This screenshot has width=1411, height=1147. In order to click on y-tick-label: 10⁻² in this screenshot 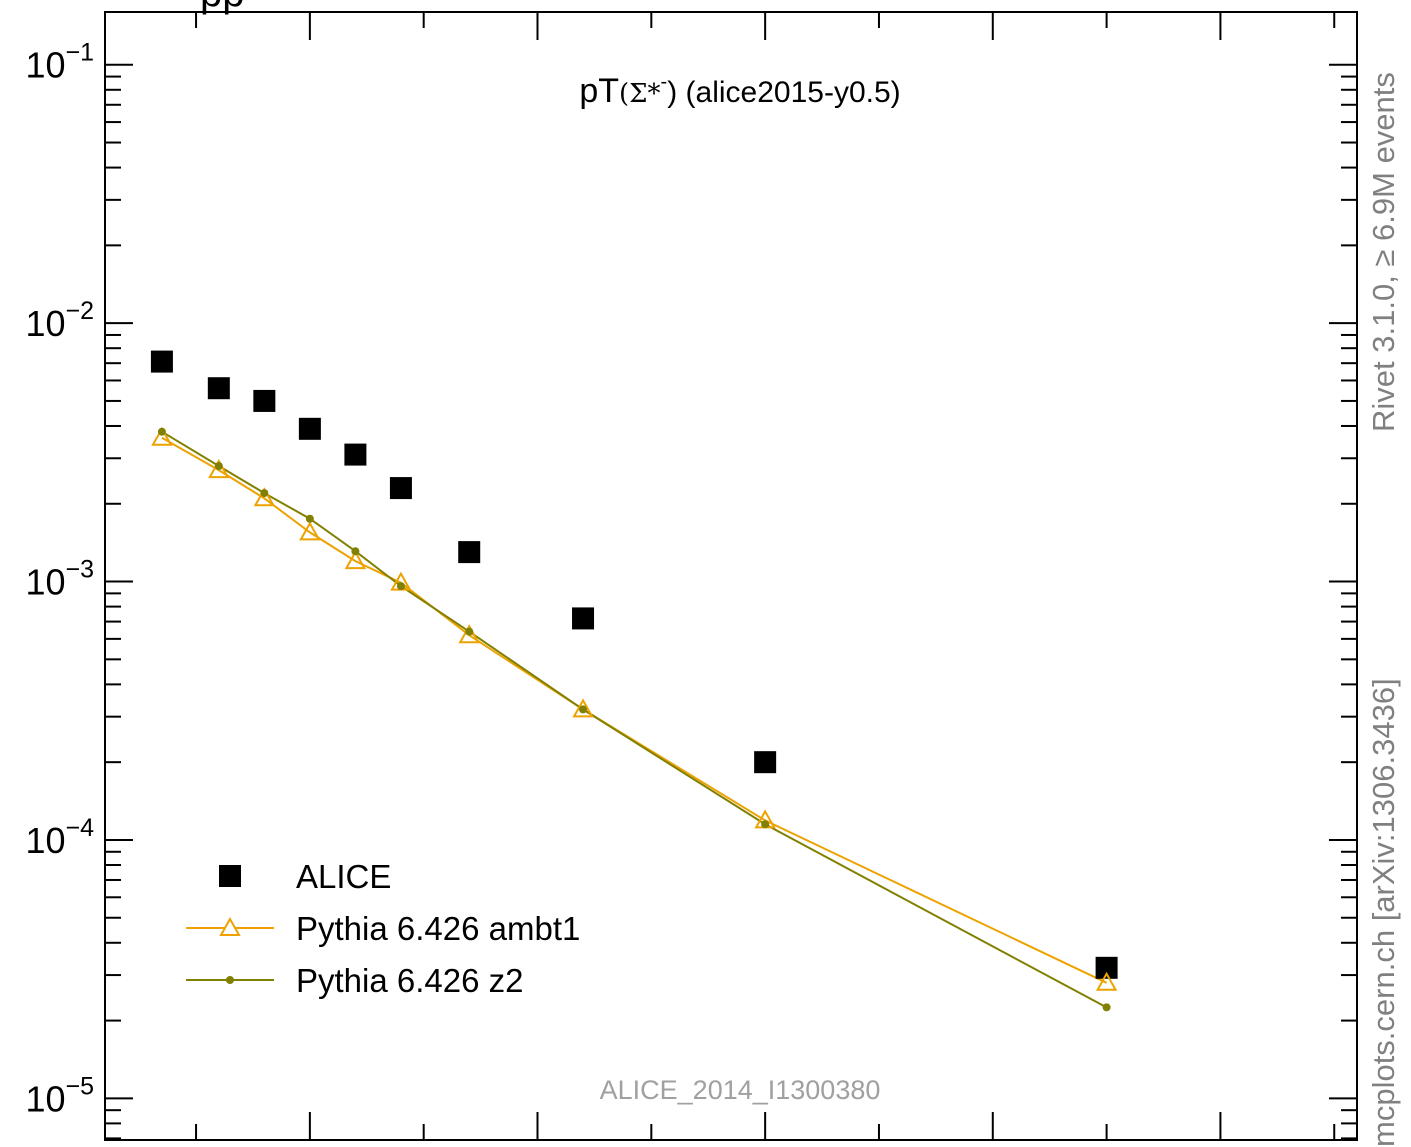, I will do `click(59, 320)`.